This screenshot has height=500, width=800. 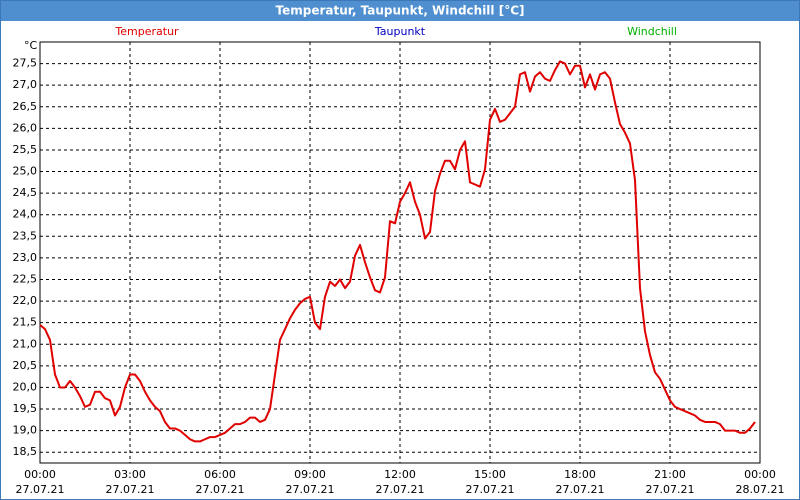 What do you see at coordinates (25, 343) in the screenshot?
I see `y-tick-label: 21,0` at bounding box center [25, 343].